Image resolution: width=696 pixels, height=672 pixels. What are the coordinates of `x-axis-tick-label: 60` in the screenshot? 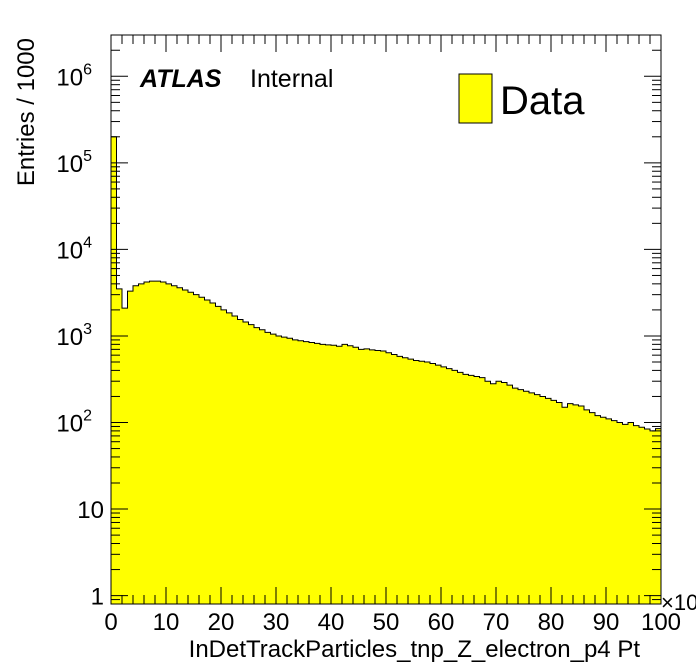 It's located at (441, 622).